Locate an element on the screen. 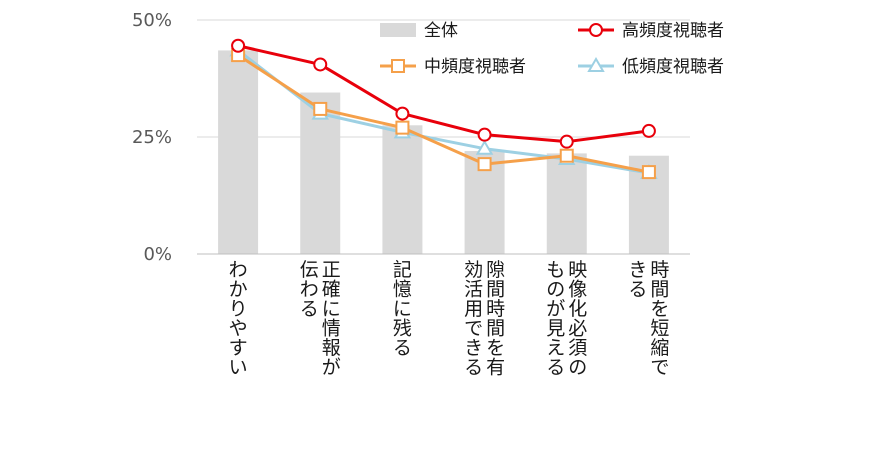 Image resolution: width=880 pixels, height=450 pixels. legend-item: 低頻度視聴者 is located at coordinates (651, 67).